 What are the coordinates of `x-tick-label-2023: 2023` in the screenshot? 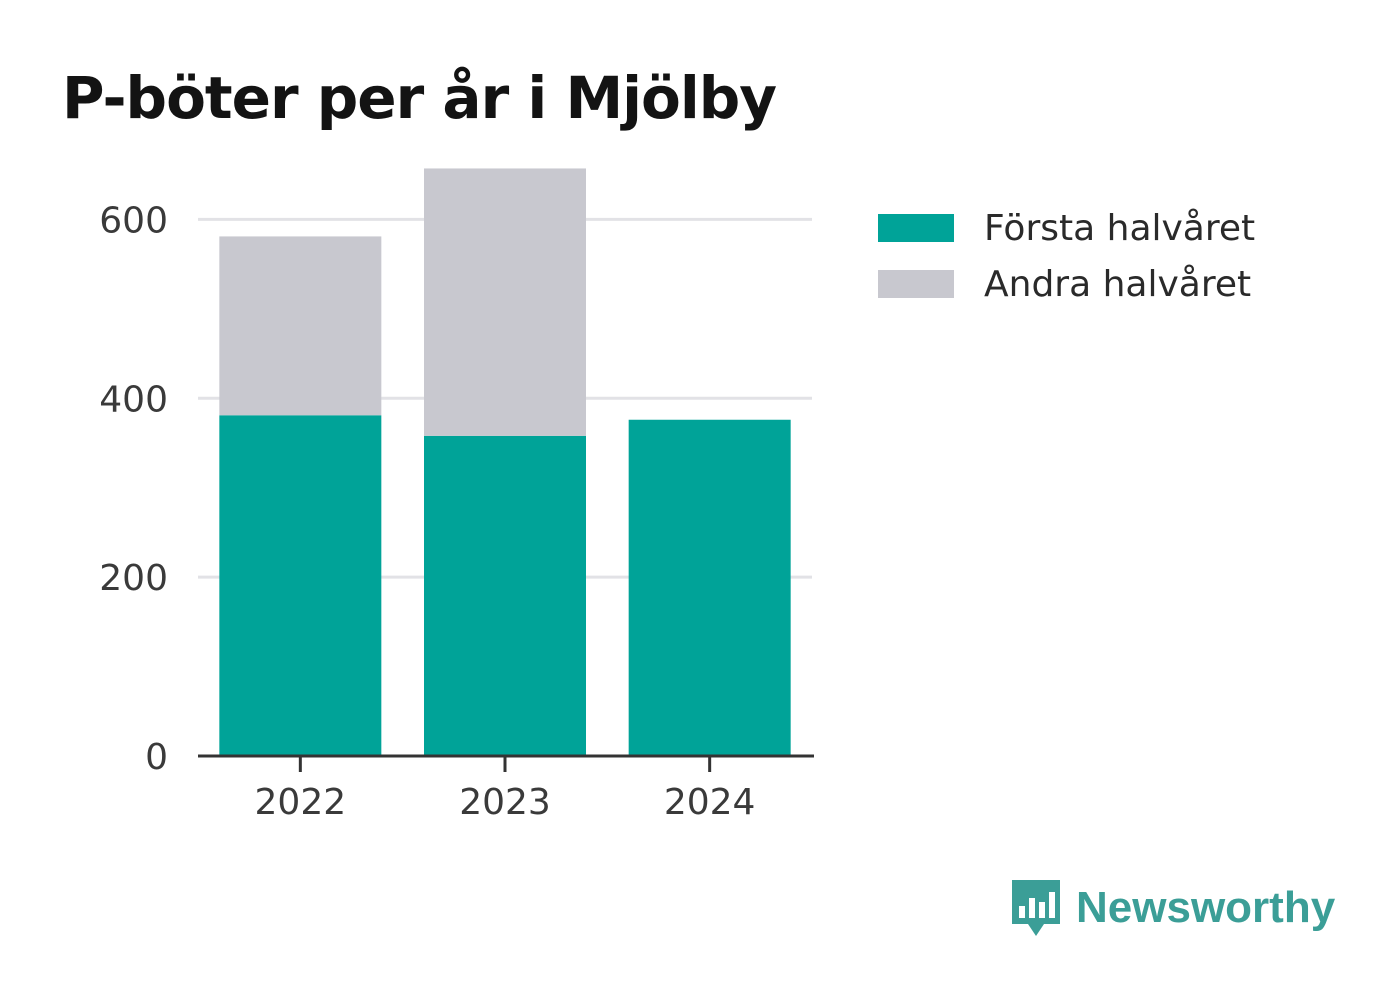 It's located at (505, 802).